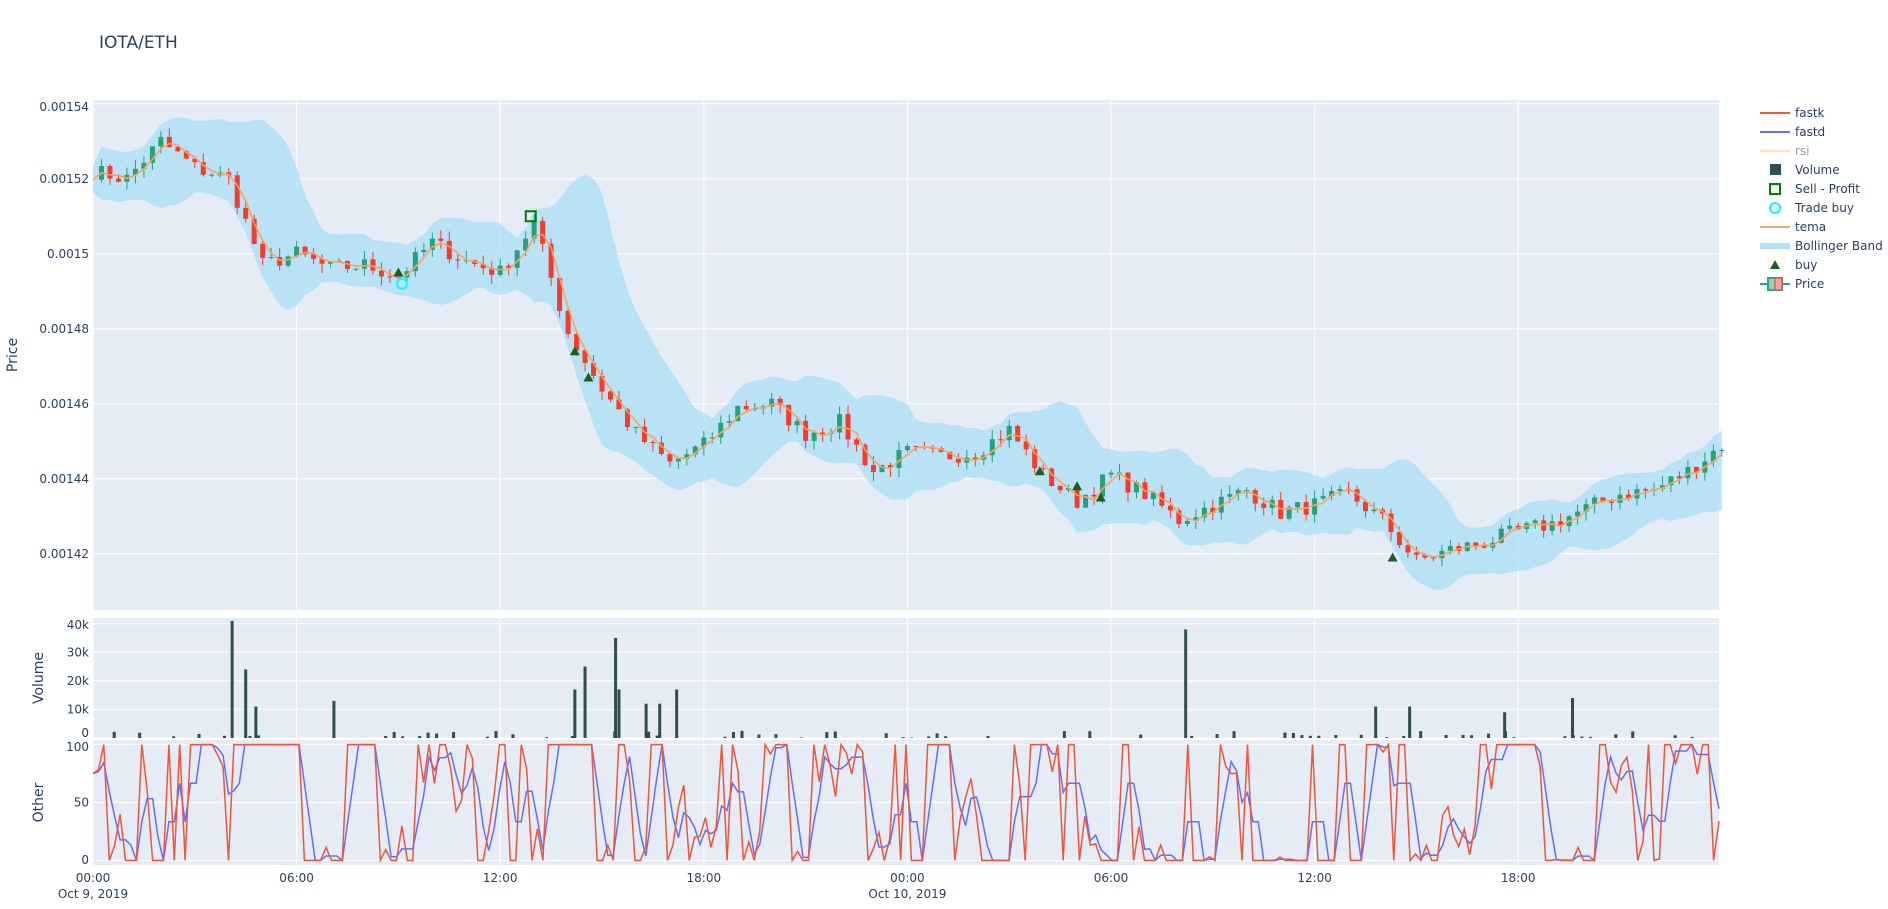 The image size is (1888, 909). Describe the element at coordinates (1810, 113) in the screenshot. I see `legend-label: fastk` at that location.